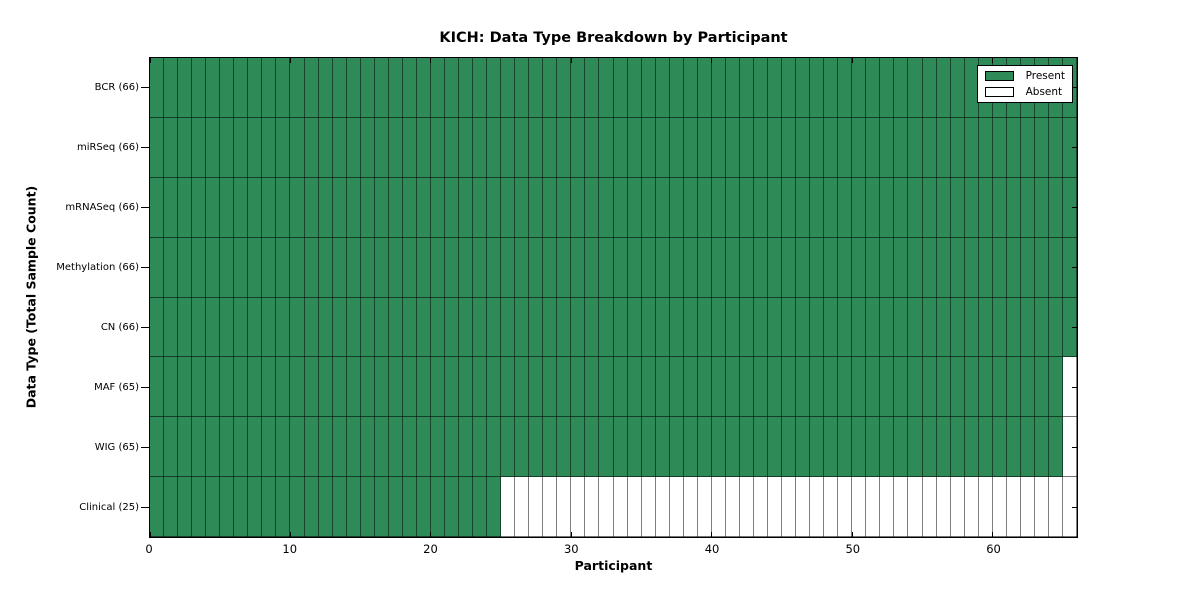  Describe the element at coordinates (993, 549) in the screenshot. I see `x-tick-label: 60` at that location.